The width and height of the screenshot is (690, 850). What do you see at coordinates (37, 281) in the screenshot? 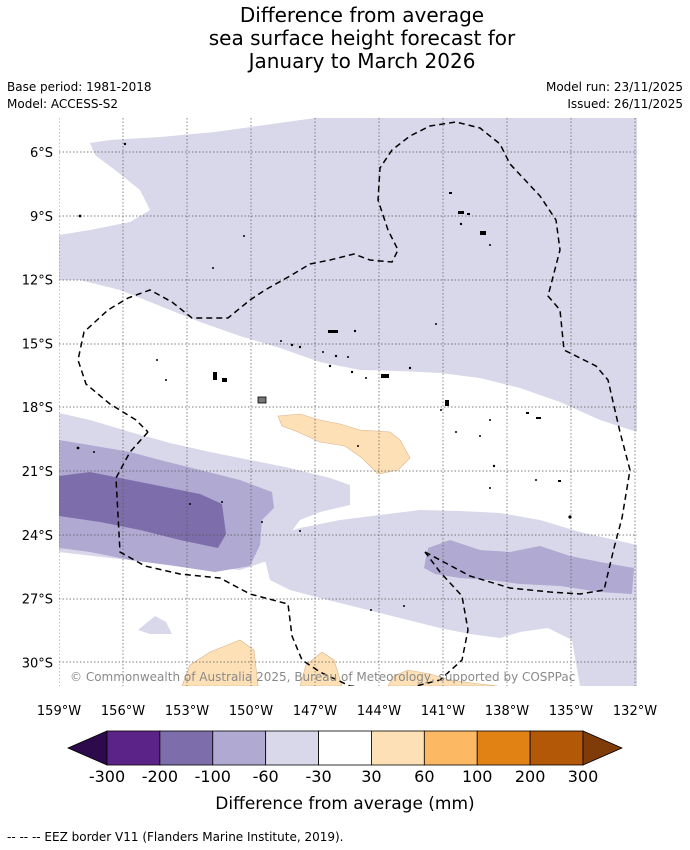
I see `latitude-label: 12°S` at bounding box center [37, 281].